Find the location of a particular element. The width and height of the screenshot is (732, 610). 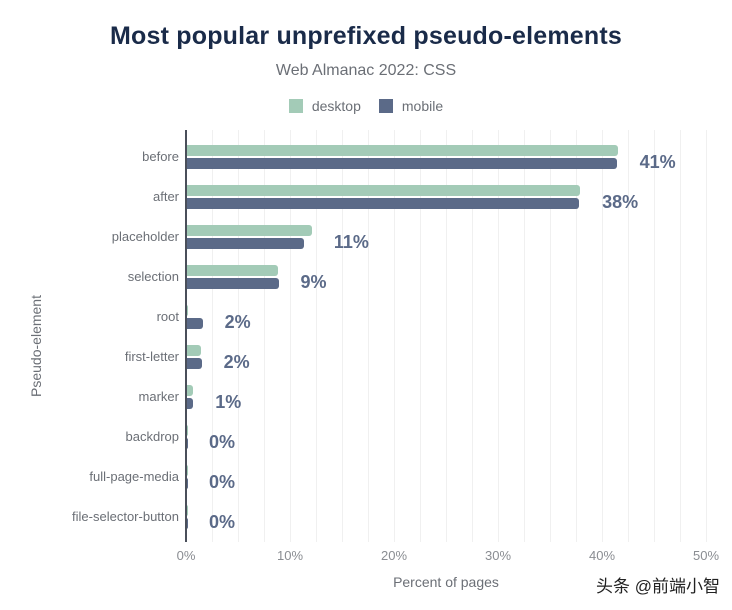

data-label: 1% is located at coordinates (228, 402).